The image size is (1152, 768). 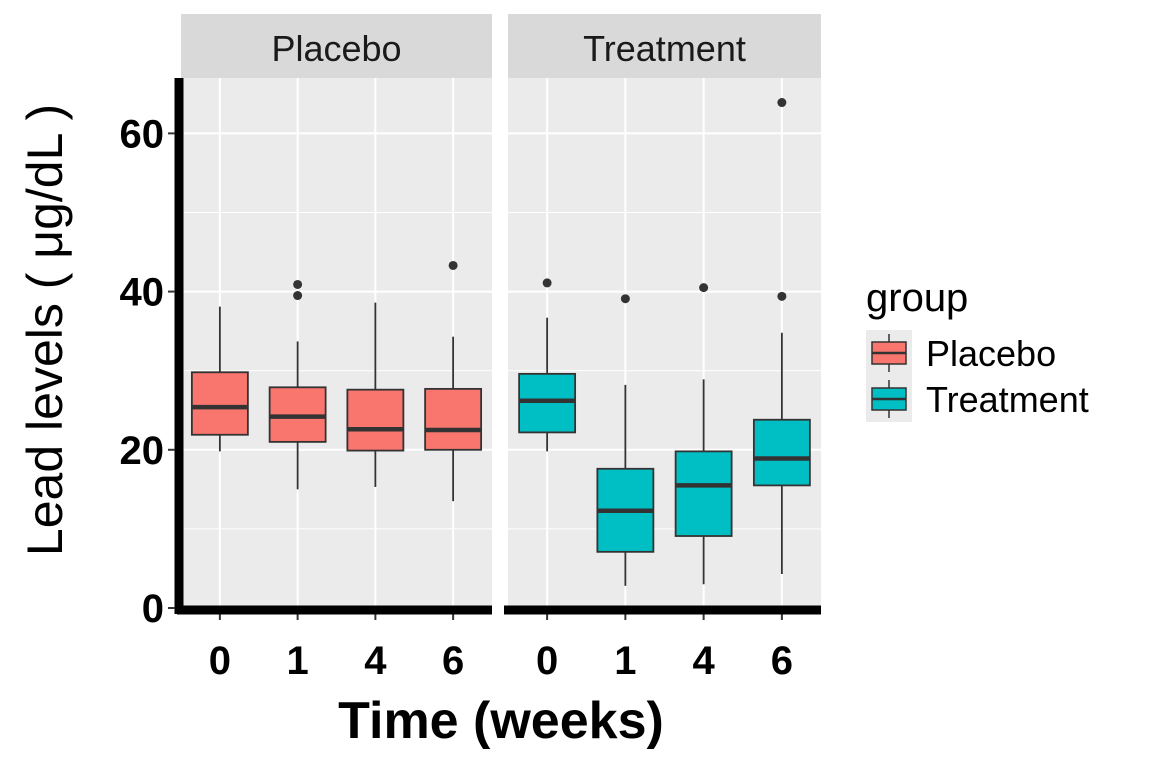 I want to click on strip-label: Treatment, so click(x=664, y=48).